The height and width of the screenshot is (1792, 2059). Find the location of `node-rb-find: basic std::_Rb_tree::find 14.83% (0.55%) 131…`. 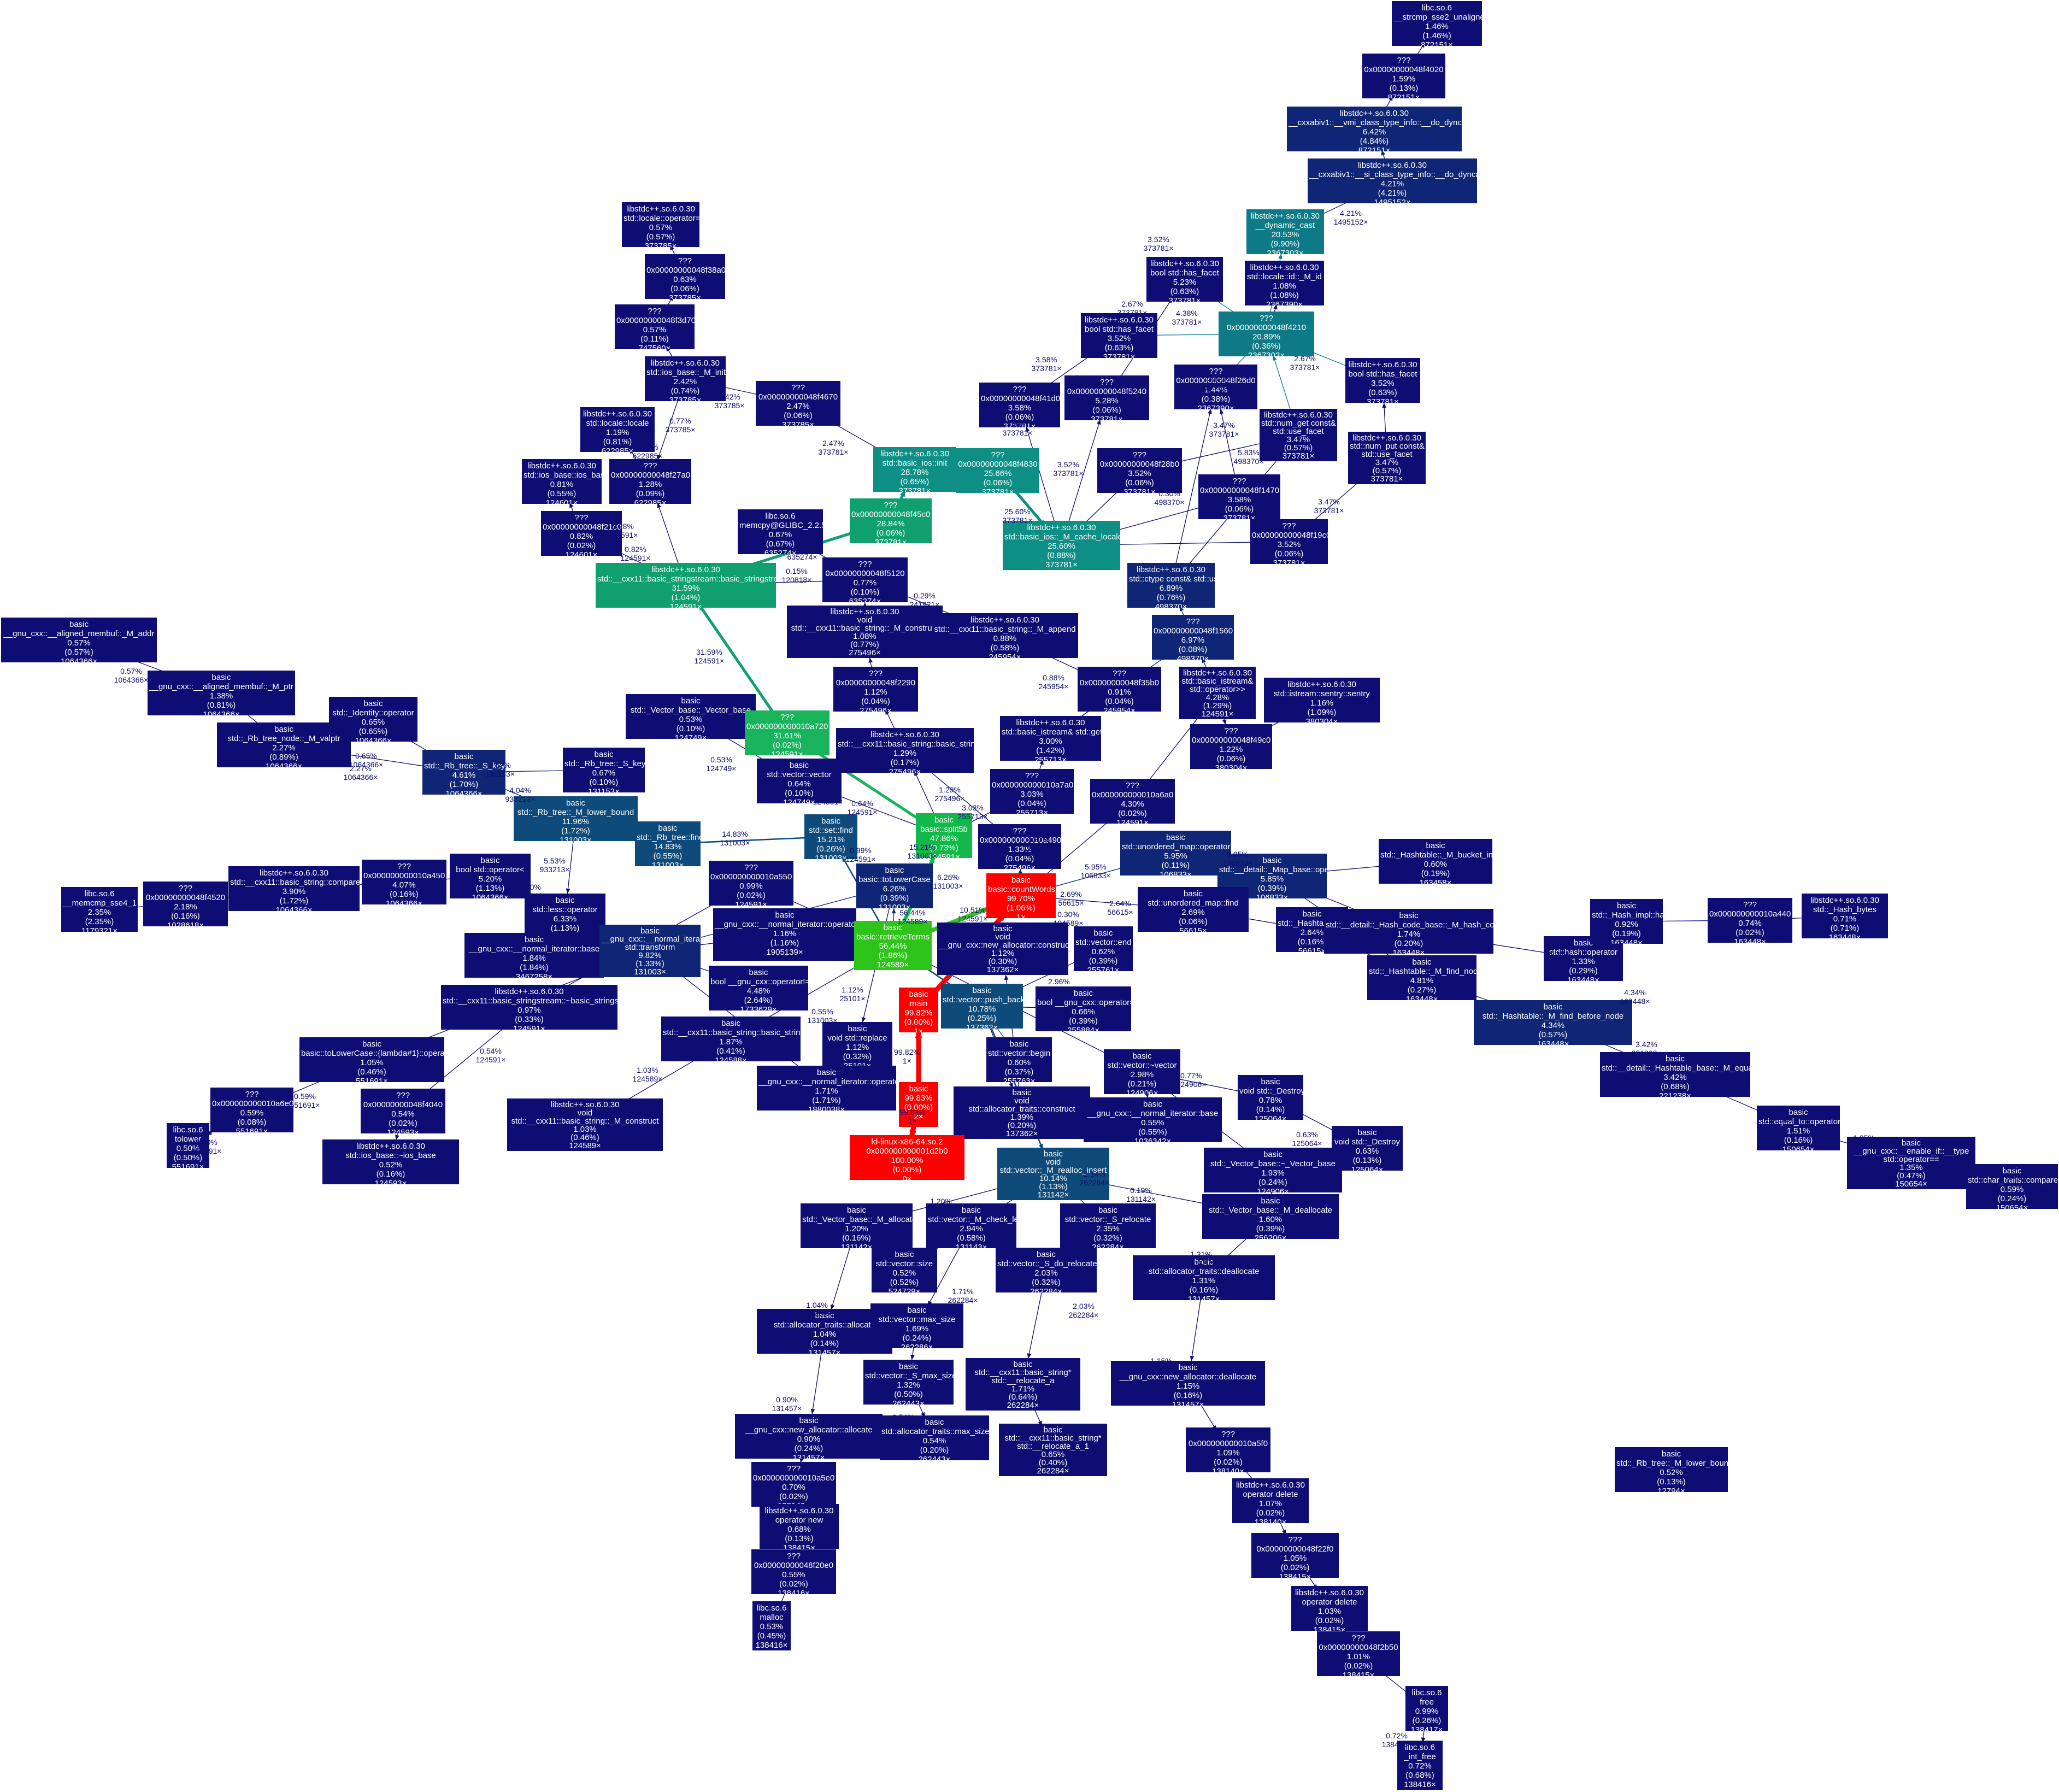

node-rb-find: basic std::_Rb_tree::find 14.83% (0.55%) 131… is located at coordinates (668, 843).